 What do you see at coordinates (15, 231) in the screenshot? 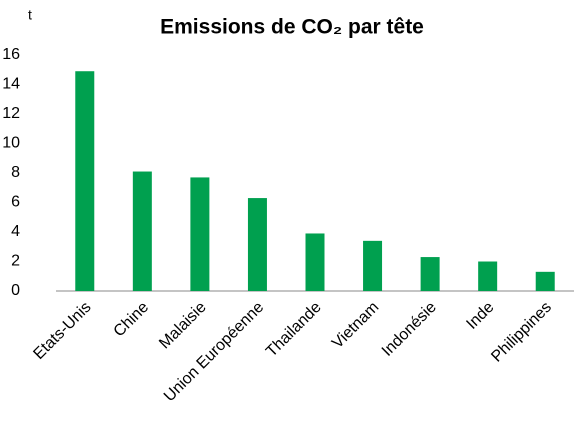
I see `y-tick-label: 4` at bounding box center [15, 231].